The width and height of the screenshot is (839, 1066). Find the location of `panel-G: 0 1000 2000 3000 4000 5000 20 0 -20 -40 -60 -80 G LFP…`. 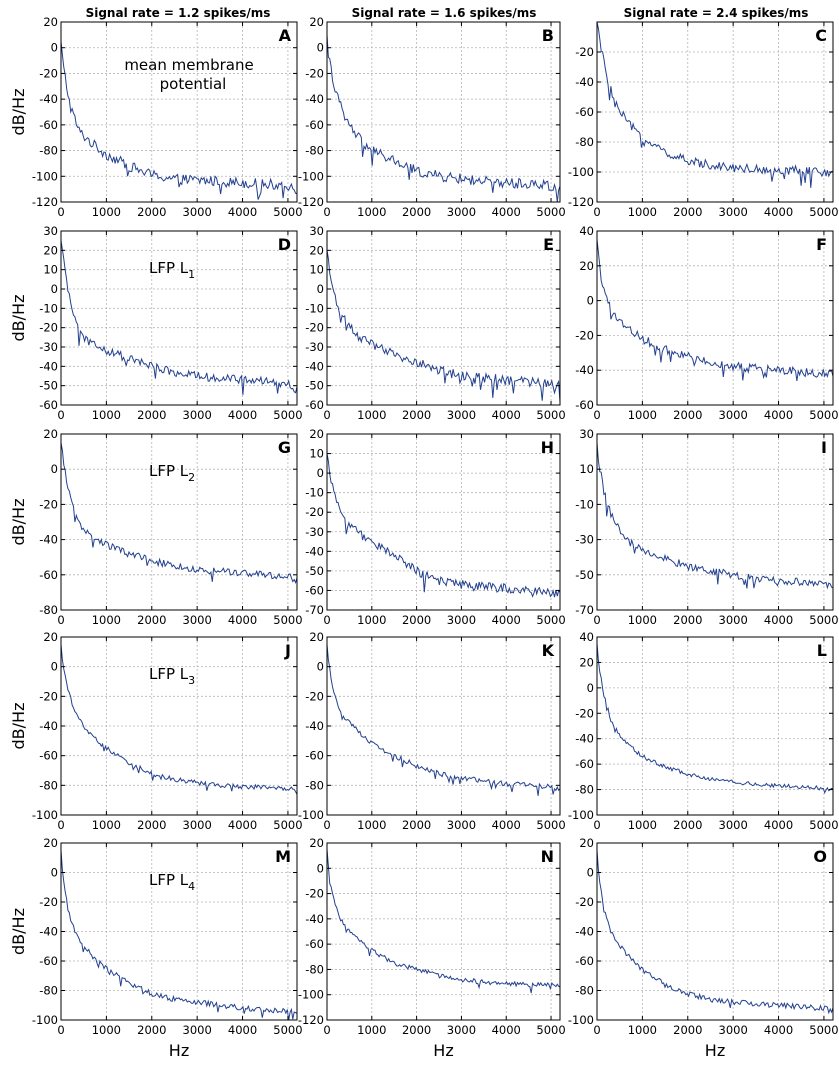

panel-G: 0 1000 2000 3000 4000 5000 20 0 -20 -40 -60 -80 G LFP… is located at coordinates (156, 527).